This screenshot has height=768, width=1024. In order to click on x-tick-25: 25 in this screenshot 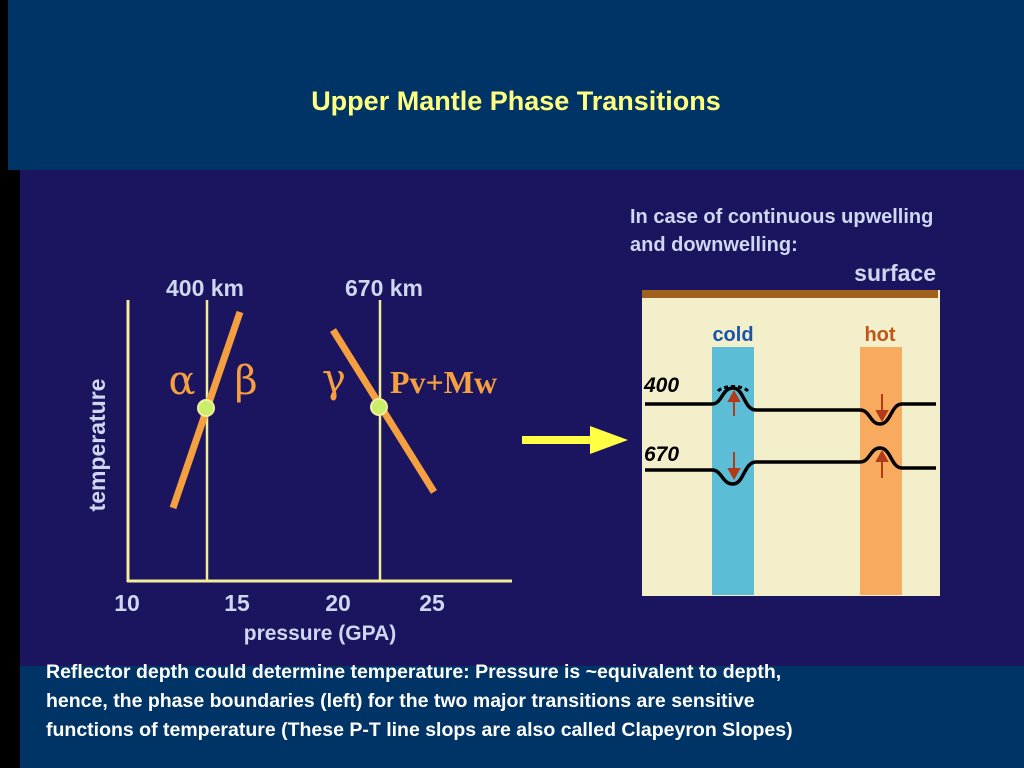, I will do `click(432, 603)`.